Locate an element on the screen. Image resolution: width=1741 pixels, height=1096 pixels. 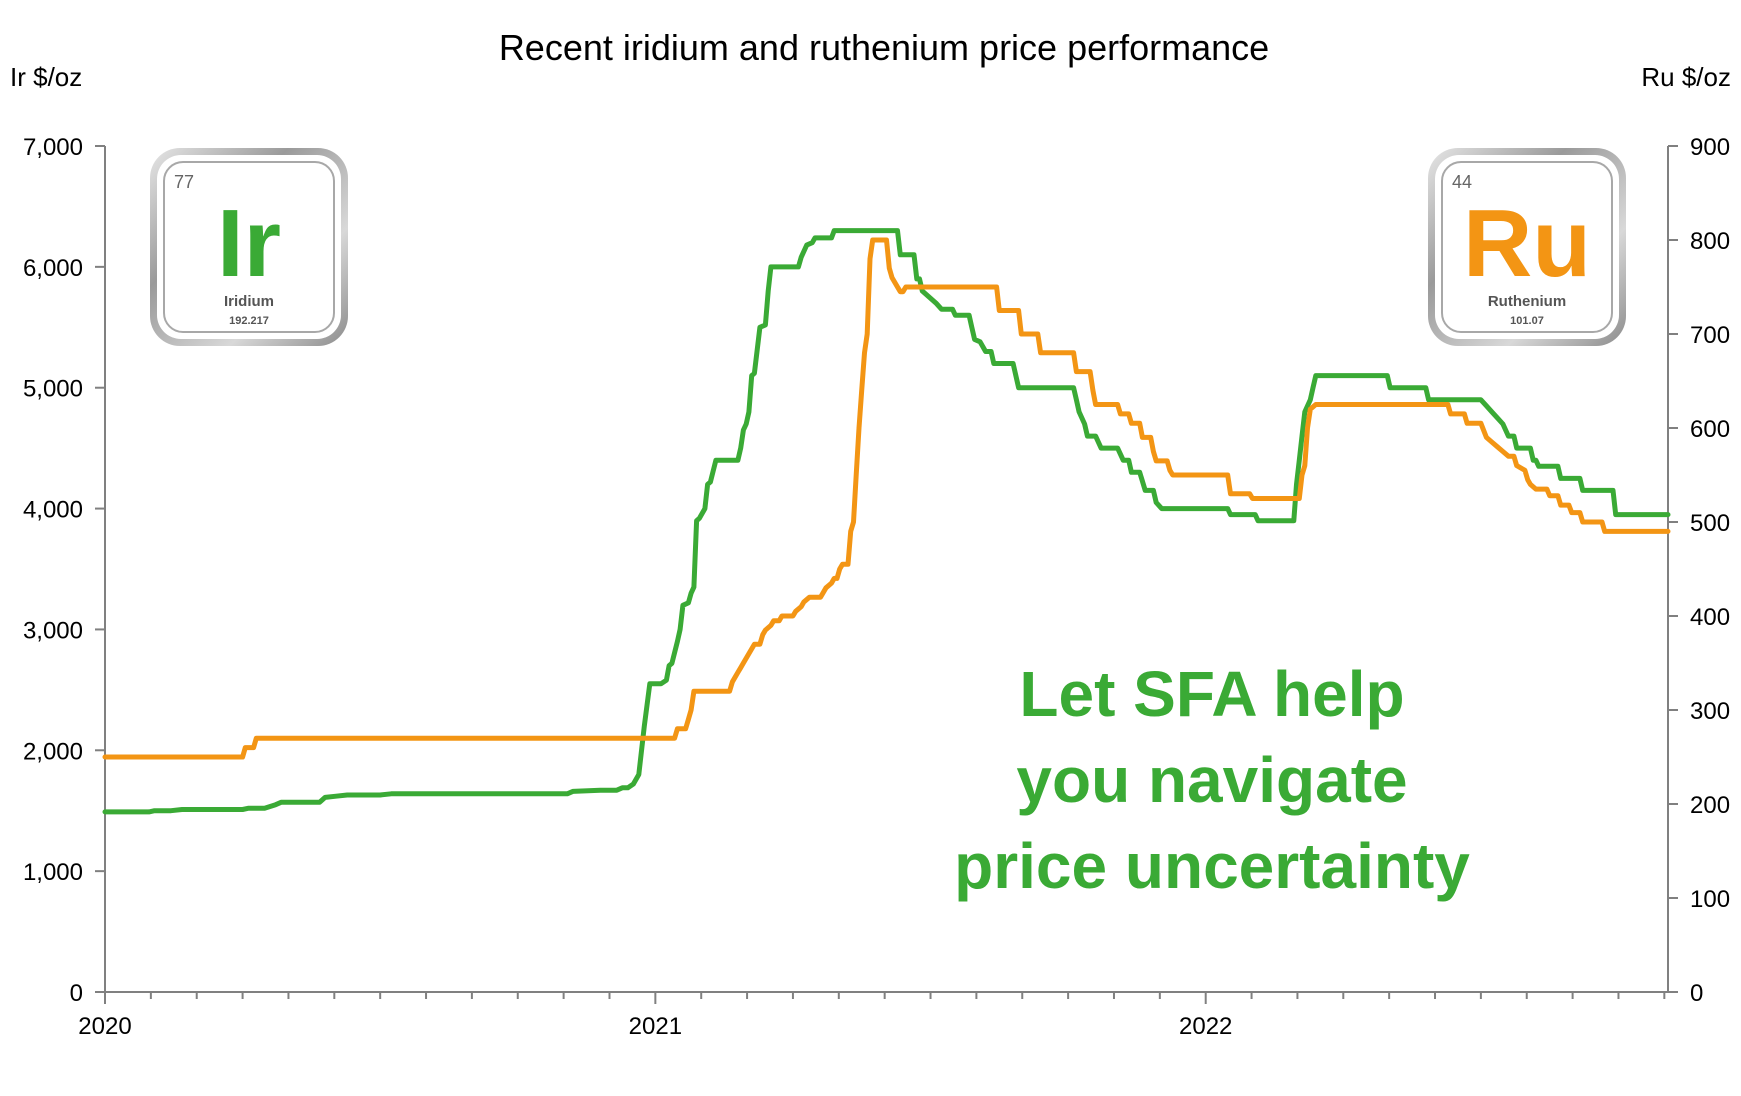
ruthenium-atomic-mass: 101.07 is located at coordinates (1527, 321).